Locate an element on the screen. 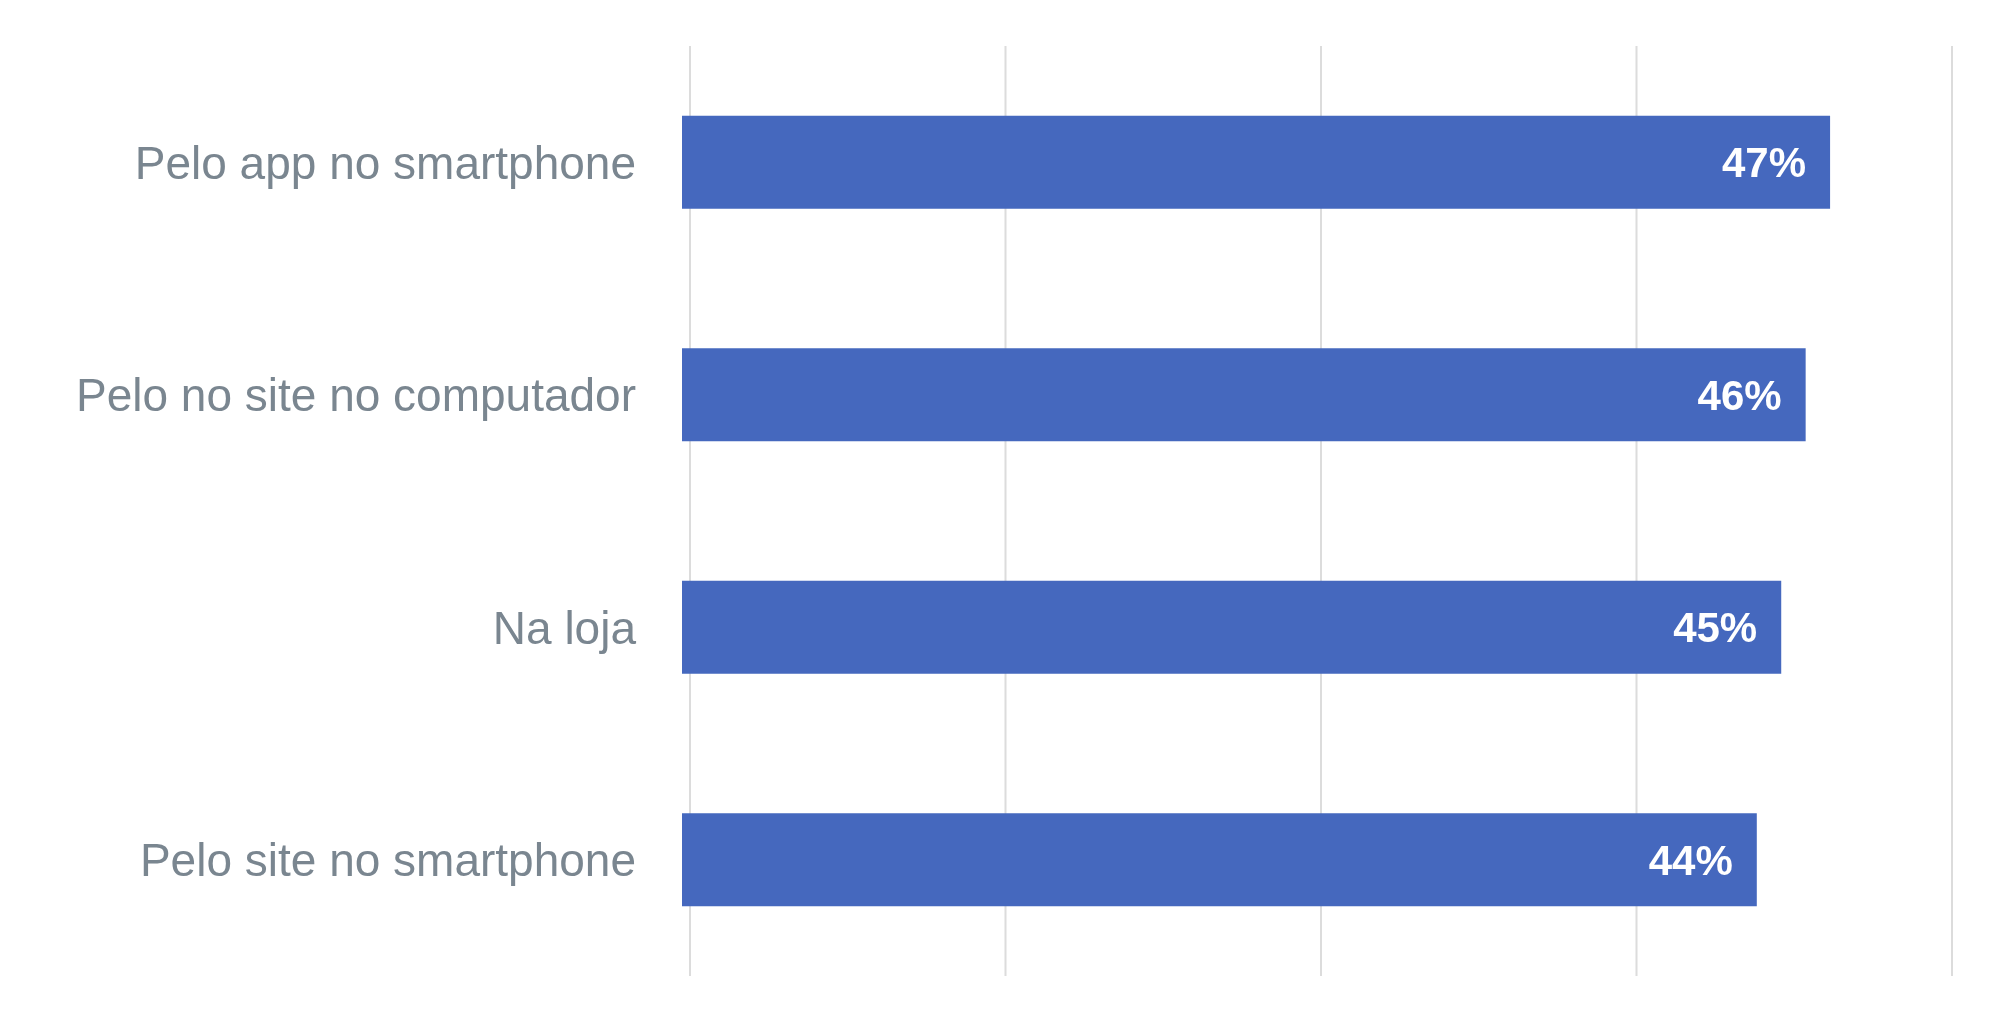 The width and height of the screenshot is (2000, 1014). data-label: 44% is located at coordinates (1690, 860).